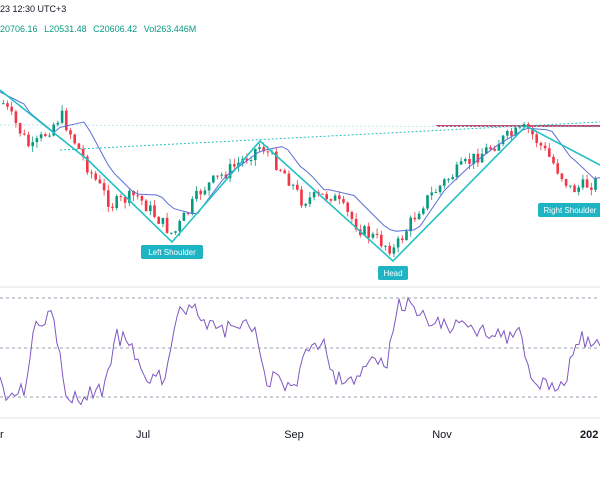 This screenshot has width=600, height=477. What do you see at coordinates (294, 435) in the screenshot?
I see `axis-label-sep: Sep` at bounding box center [294, 435].